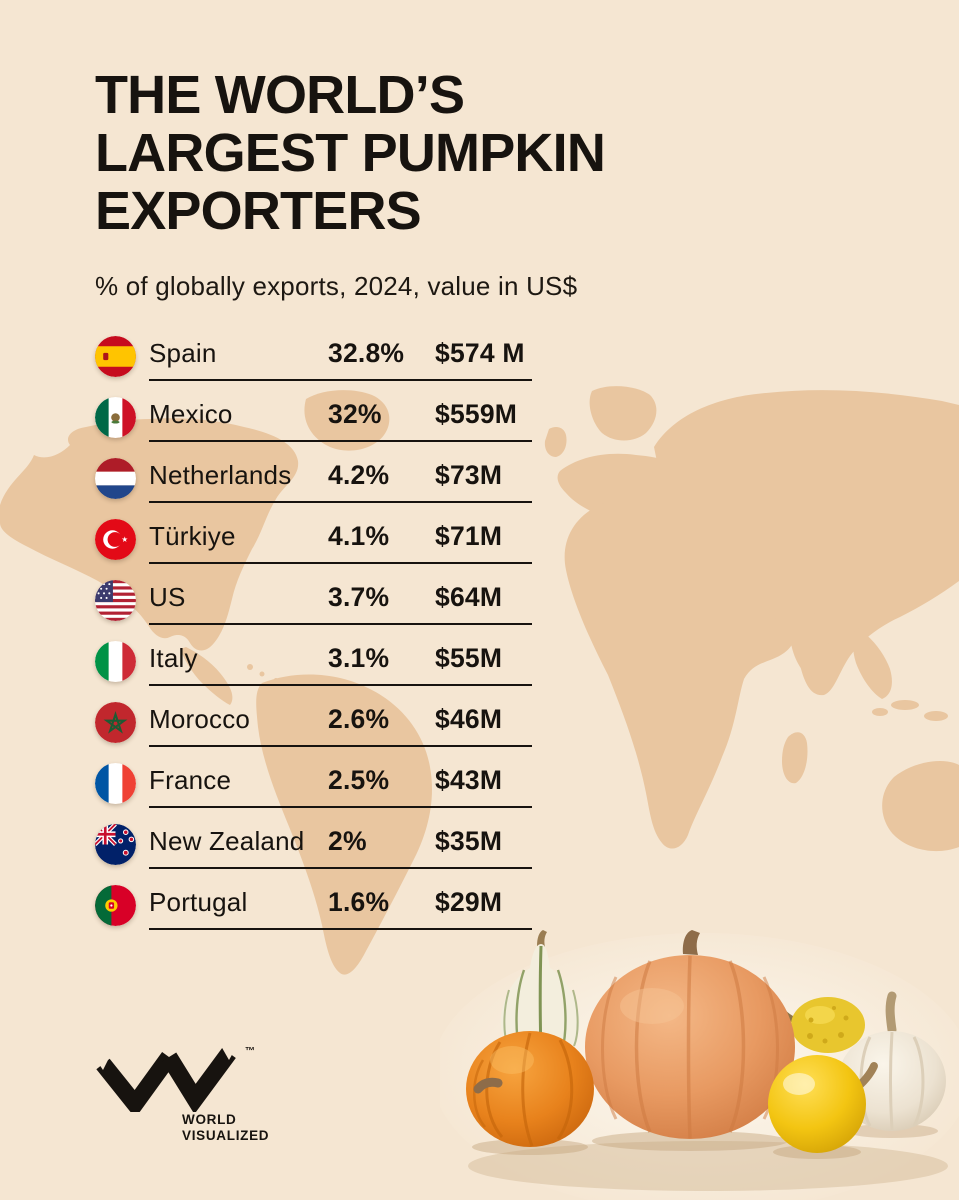 The height and width of the screenshot is (1200, 959). Describe the element at coordinates (115, 722) in the screenshot. I see `flag-morocco-icon` at that location.